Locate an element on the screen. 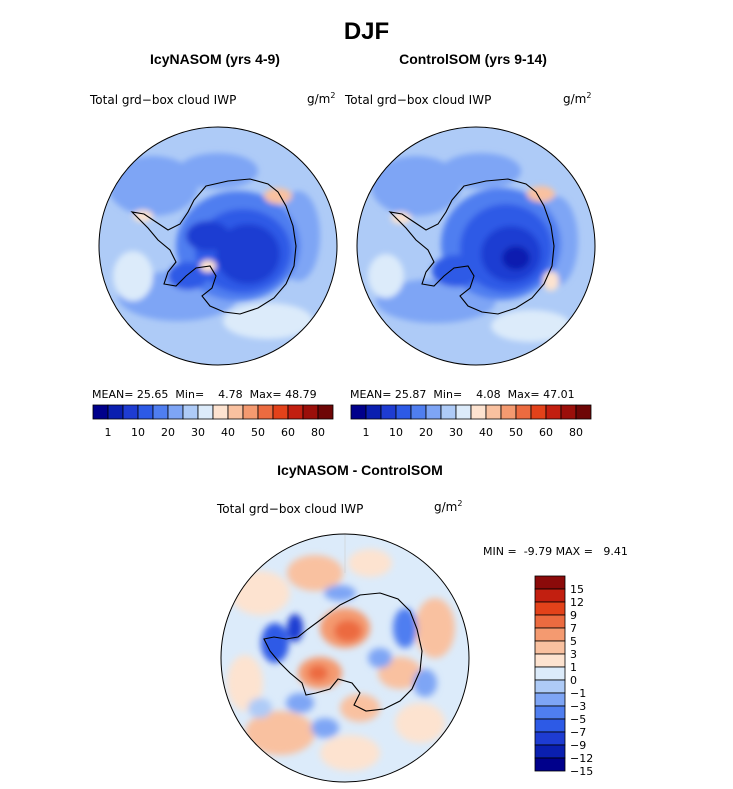 Image resolution: width=733 pixels, height=789 pixels. colorbar-icy-tick-label: 1 is located at coordinates (108, 432).